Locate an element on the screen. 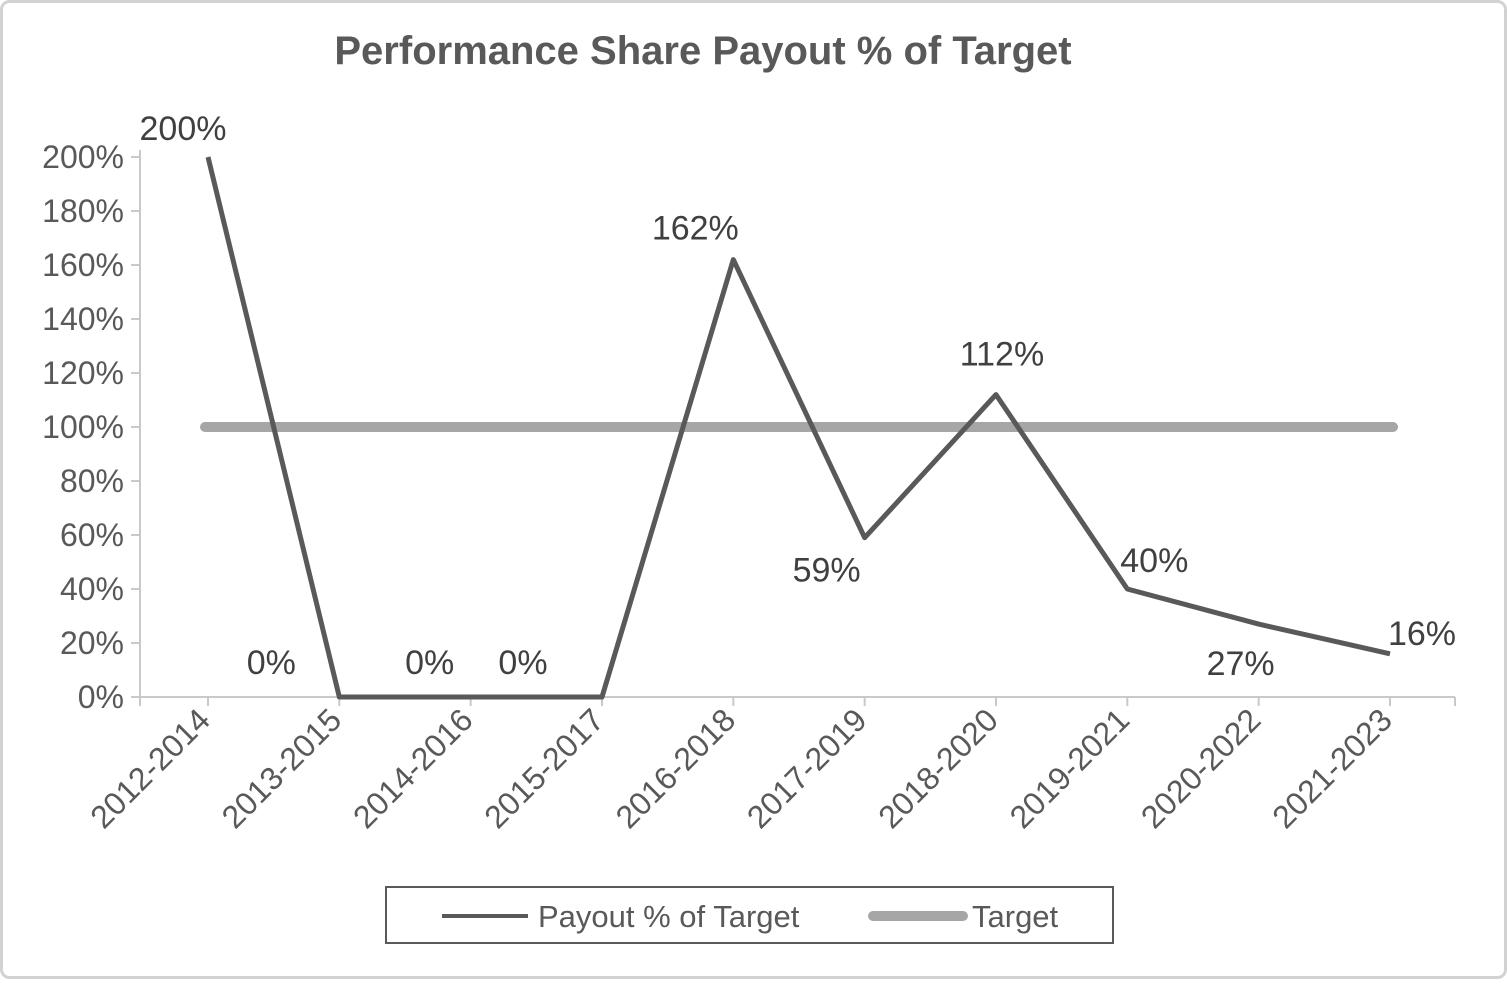 Image resolution: width=1507 pixels, height=984 pixels. y-axis-tick-label: 80% is located at coordinates (92, 481).